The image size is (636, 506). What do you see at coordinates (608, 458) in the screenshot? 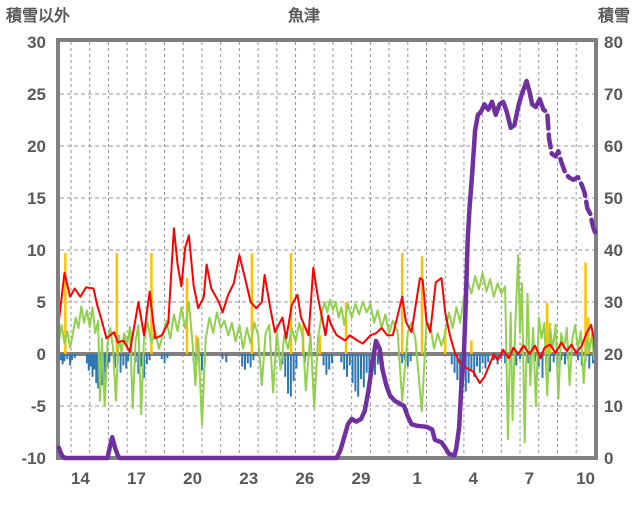
I see `right-axis-tick-label: 0` at bounding box center [608, 458].